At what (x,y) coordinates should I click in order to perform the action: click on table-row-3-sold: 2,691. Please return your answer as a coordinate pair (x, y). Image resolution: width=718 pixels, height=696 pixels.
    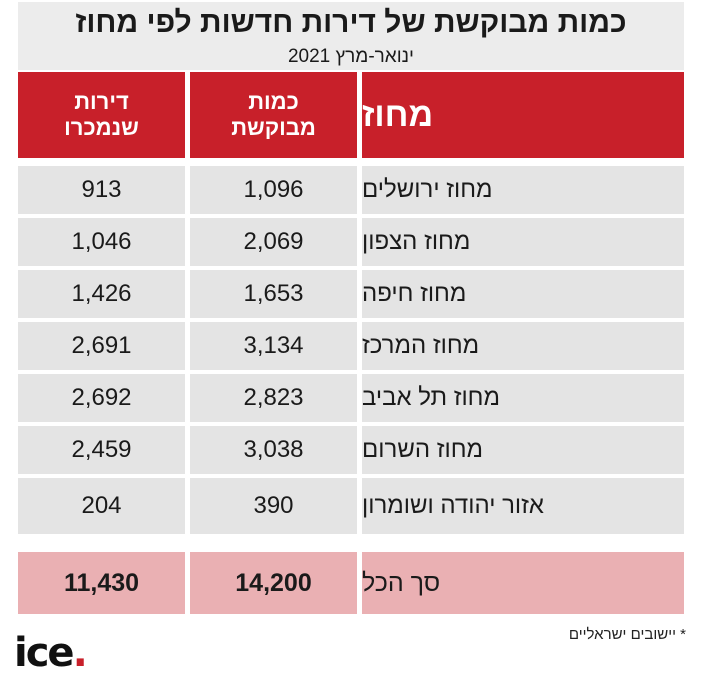
    Looking at the image, I should click on (101, 346).